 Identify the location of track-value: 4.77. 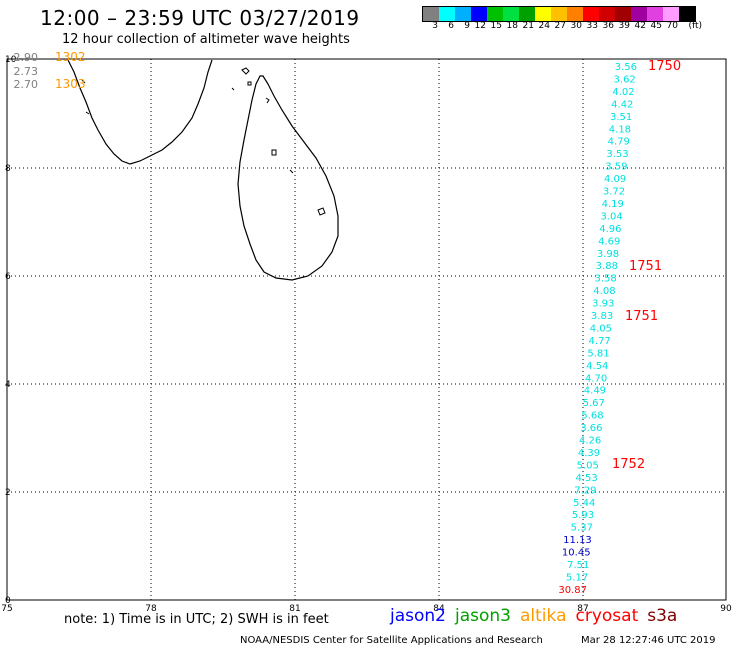
(600, 341).